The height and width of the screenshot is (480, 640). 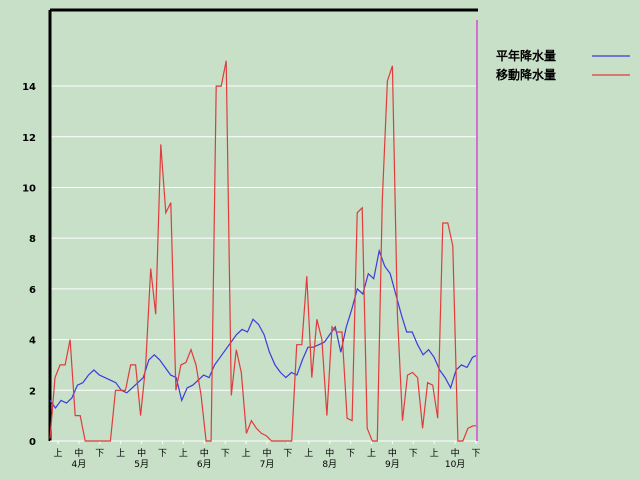 What do you see at coordinates (526, 74) in the screenshot?
I see `legend-label-2: 移動降水量` at bounding box center [526, 74].